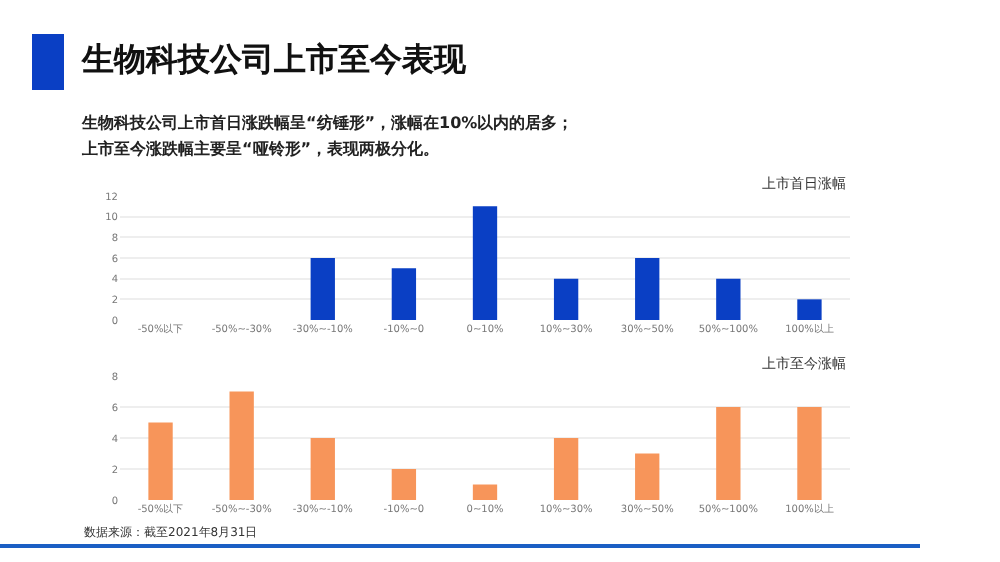 This screenshot has width=1000, height=562. I want to click on chart-title: 生物科技公司上市至今表现, so click(274, 61).